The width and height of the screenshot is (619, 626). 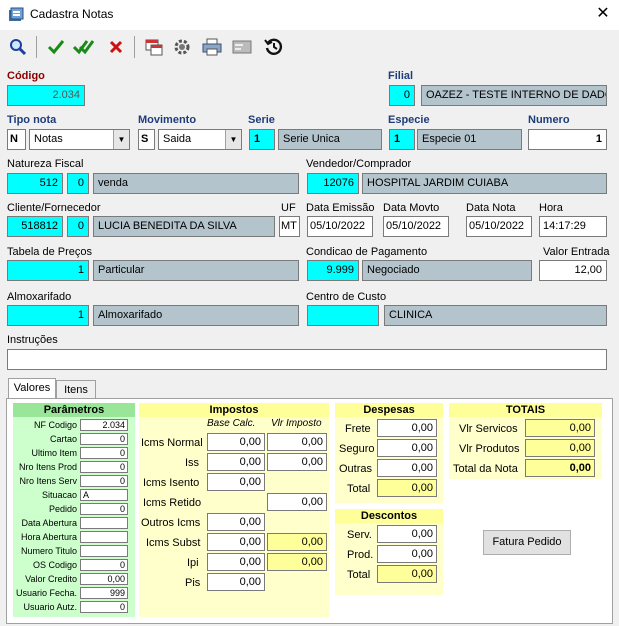 What do you see at coordinates (416, 226) in the screenshot?
I see `data-movto-field: 05/10/2022` at bounding box center [416, 226].